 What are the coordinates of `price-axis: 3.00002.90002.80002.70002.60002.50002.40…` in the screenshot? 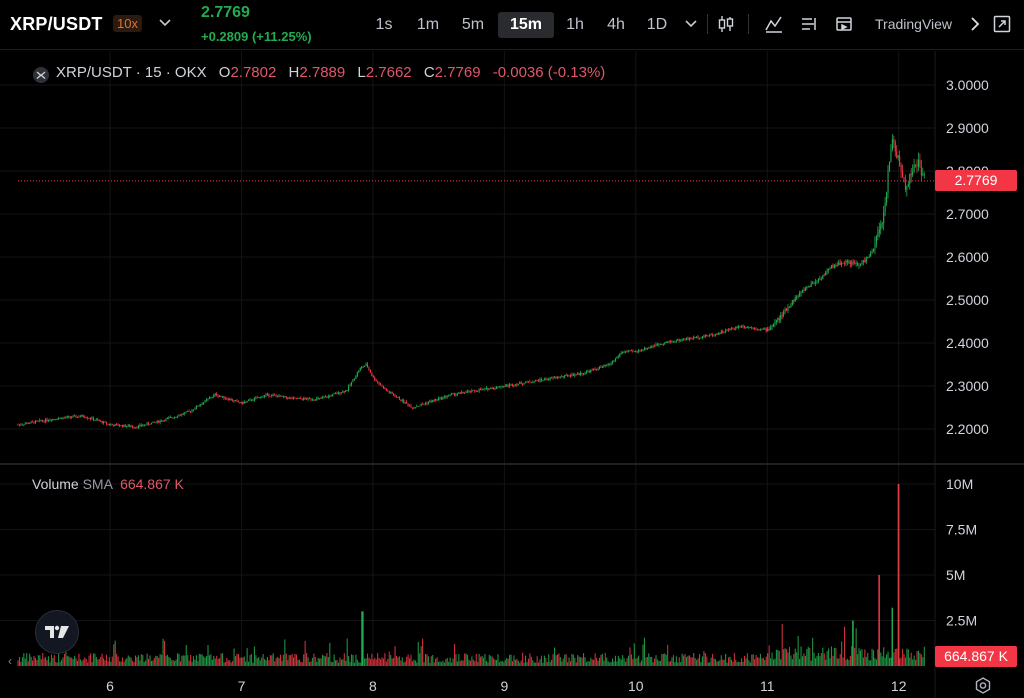 It's located at (967, 257).